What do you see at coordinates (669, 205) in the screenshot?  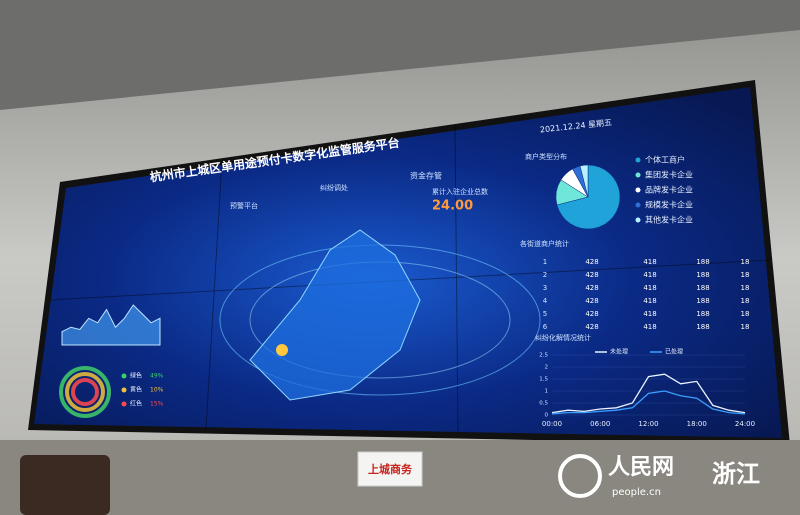 I see `legend-label: 规模发卡企业` at bounding box center [669, 205].